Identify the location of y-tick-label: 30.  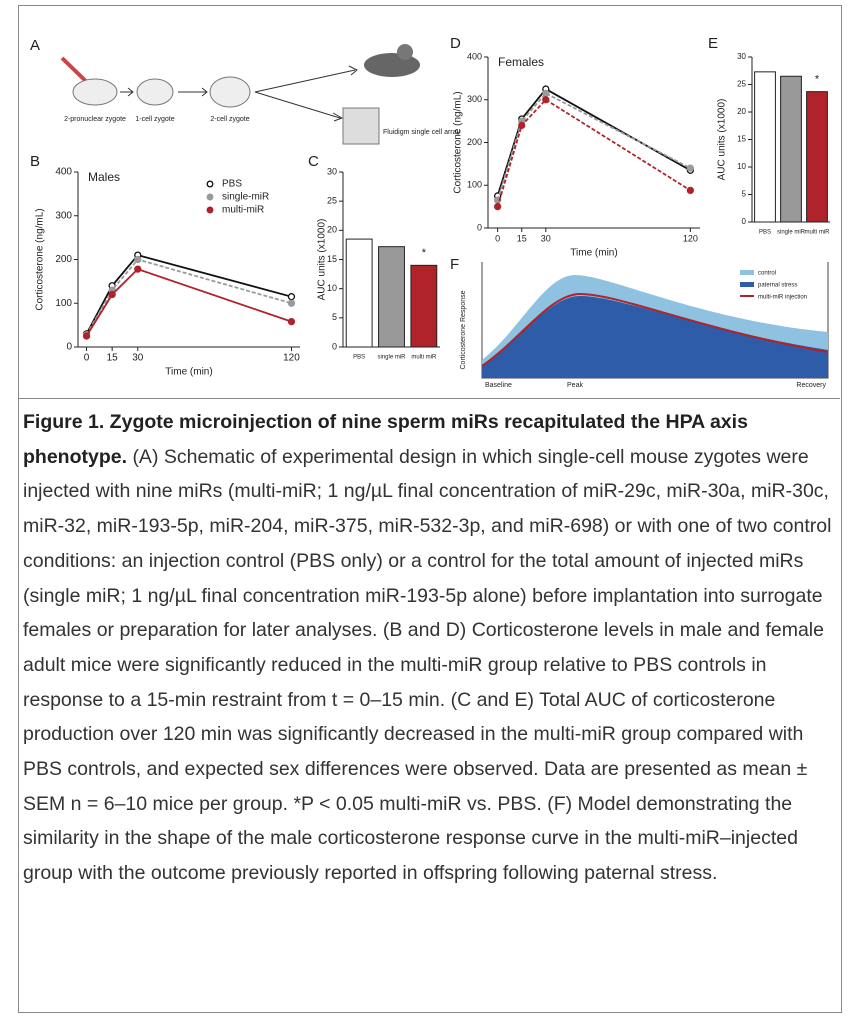
(332, 171).